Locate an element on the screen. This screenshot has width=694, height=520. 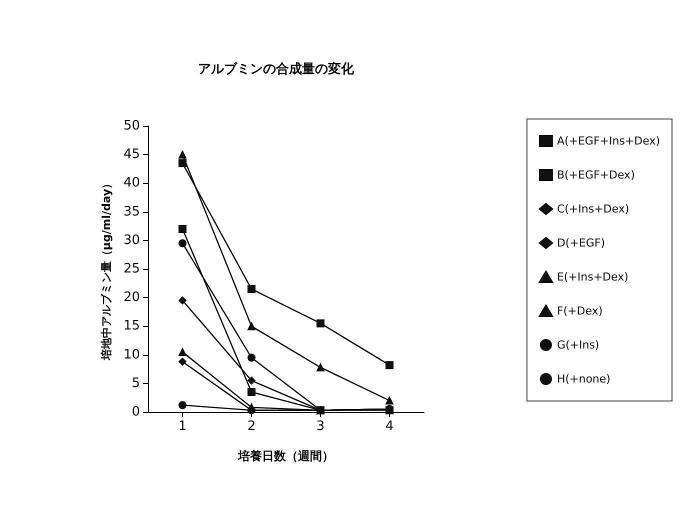
y-tick-label: 50 is located at coordinates (131, 126).